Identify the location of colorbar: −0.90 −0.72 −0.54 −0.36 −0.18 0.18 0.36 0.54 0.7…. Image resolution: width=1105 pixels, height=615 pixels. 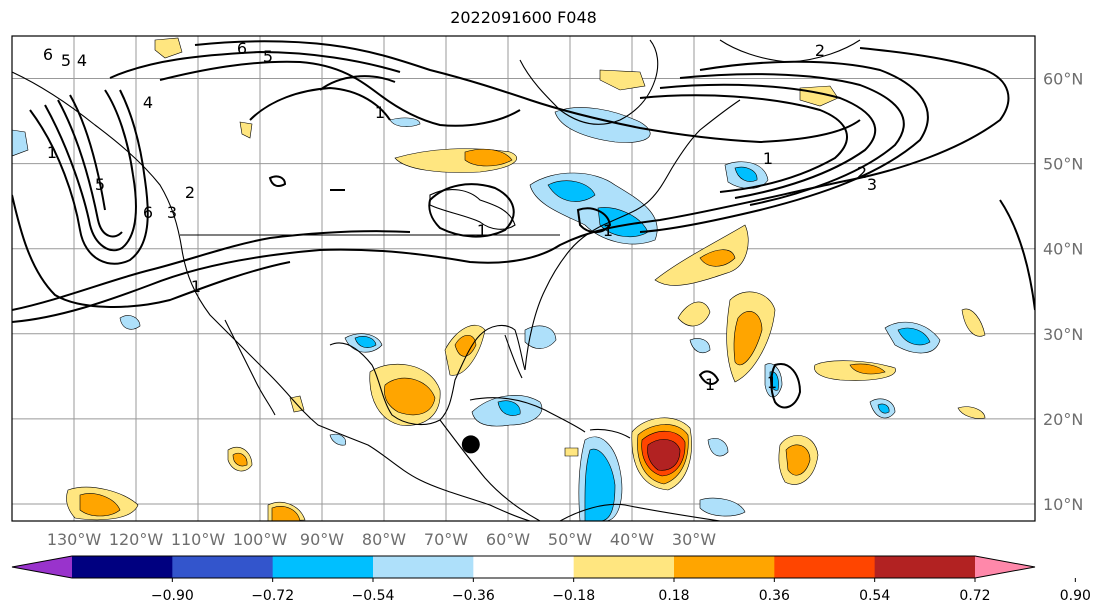
(551, 579).